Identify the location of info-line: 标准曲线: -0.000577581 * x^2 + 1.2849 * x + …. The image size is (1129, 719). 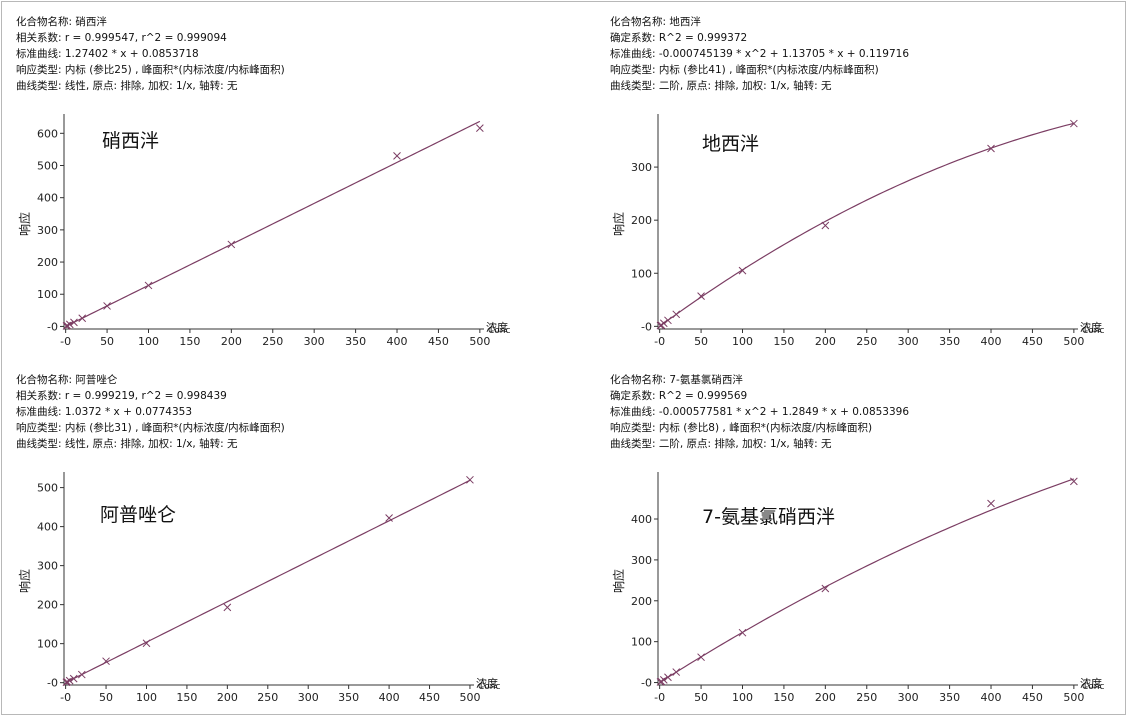
(760, 412).